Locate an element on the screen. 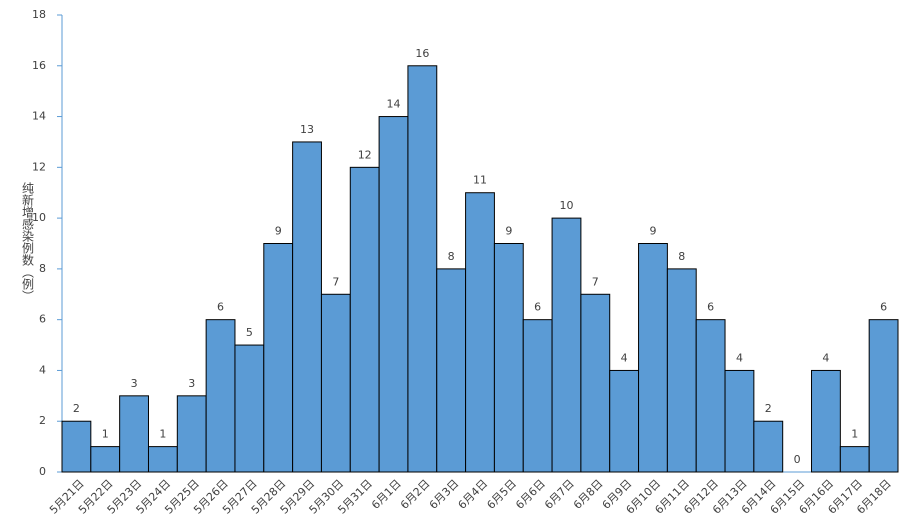  y-tick-label: 14 is located at coordinates (39, 116).